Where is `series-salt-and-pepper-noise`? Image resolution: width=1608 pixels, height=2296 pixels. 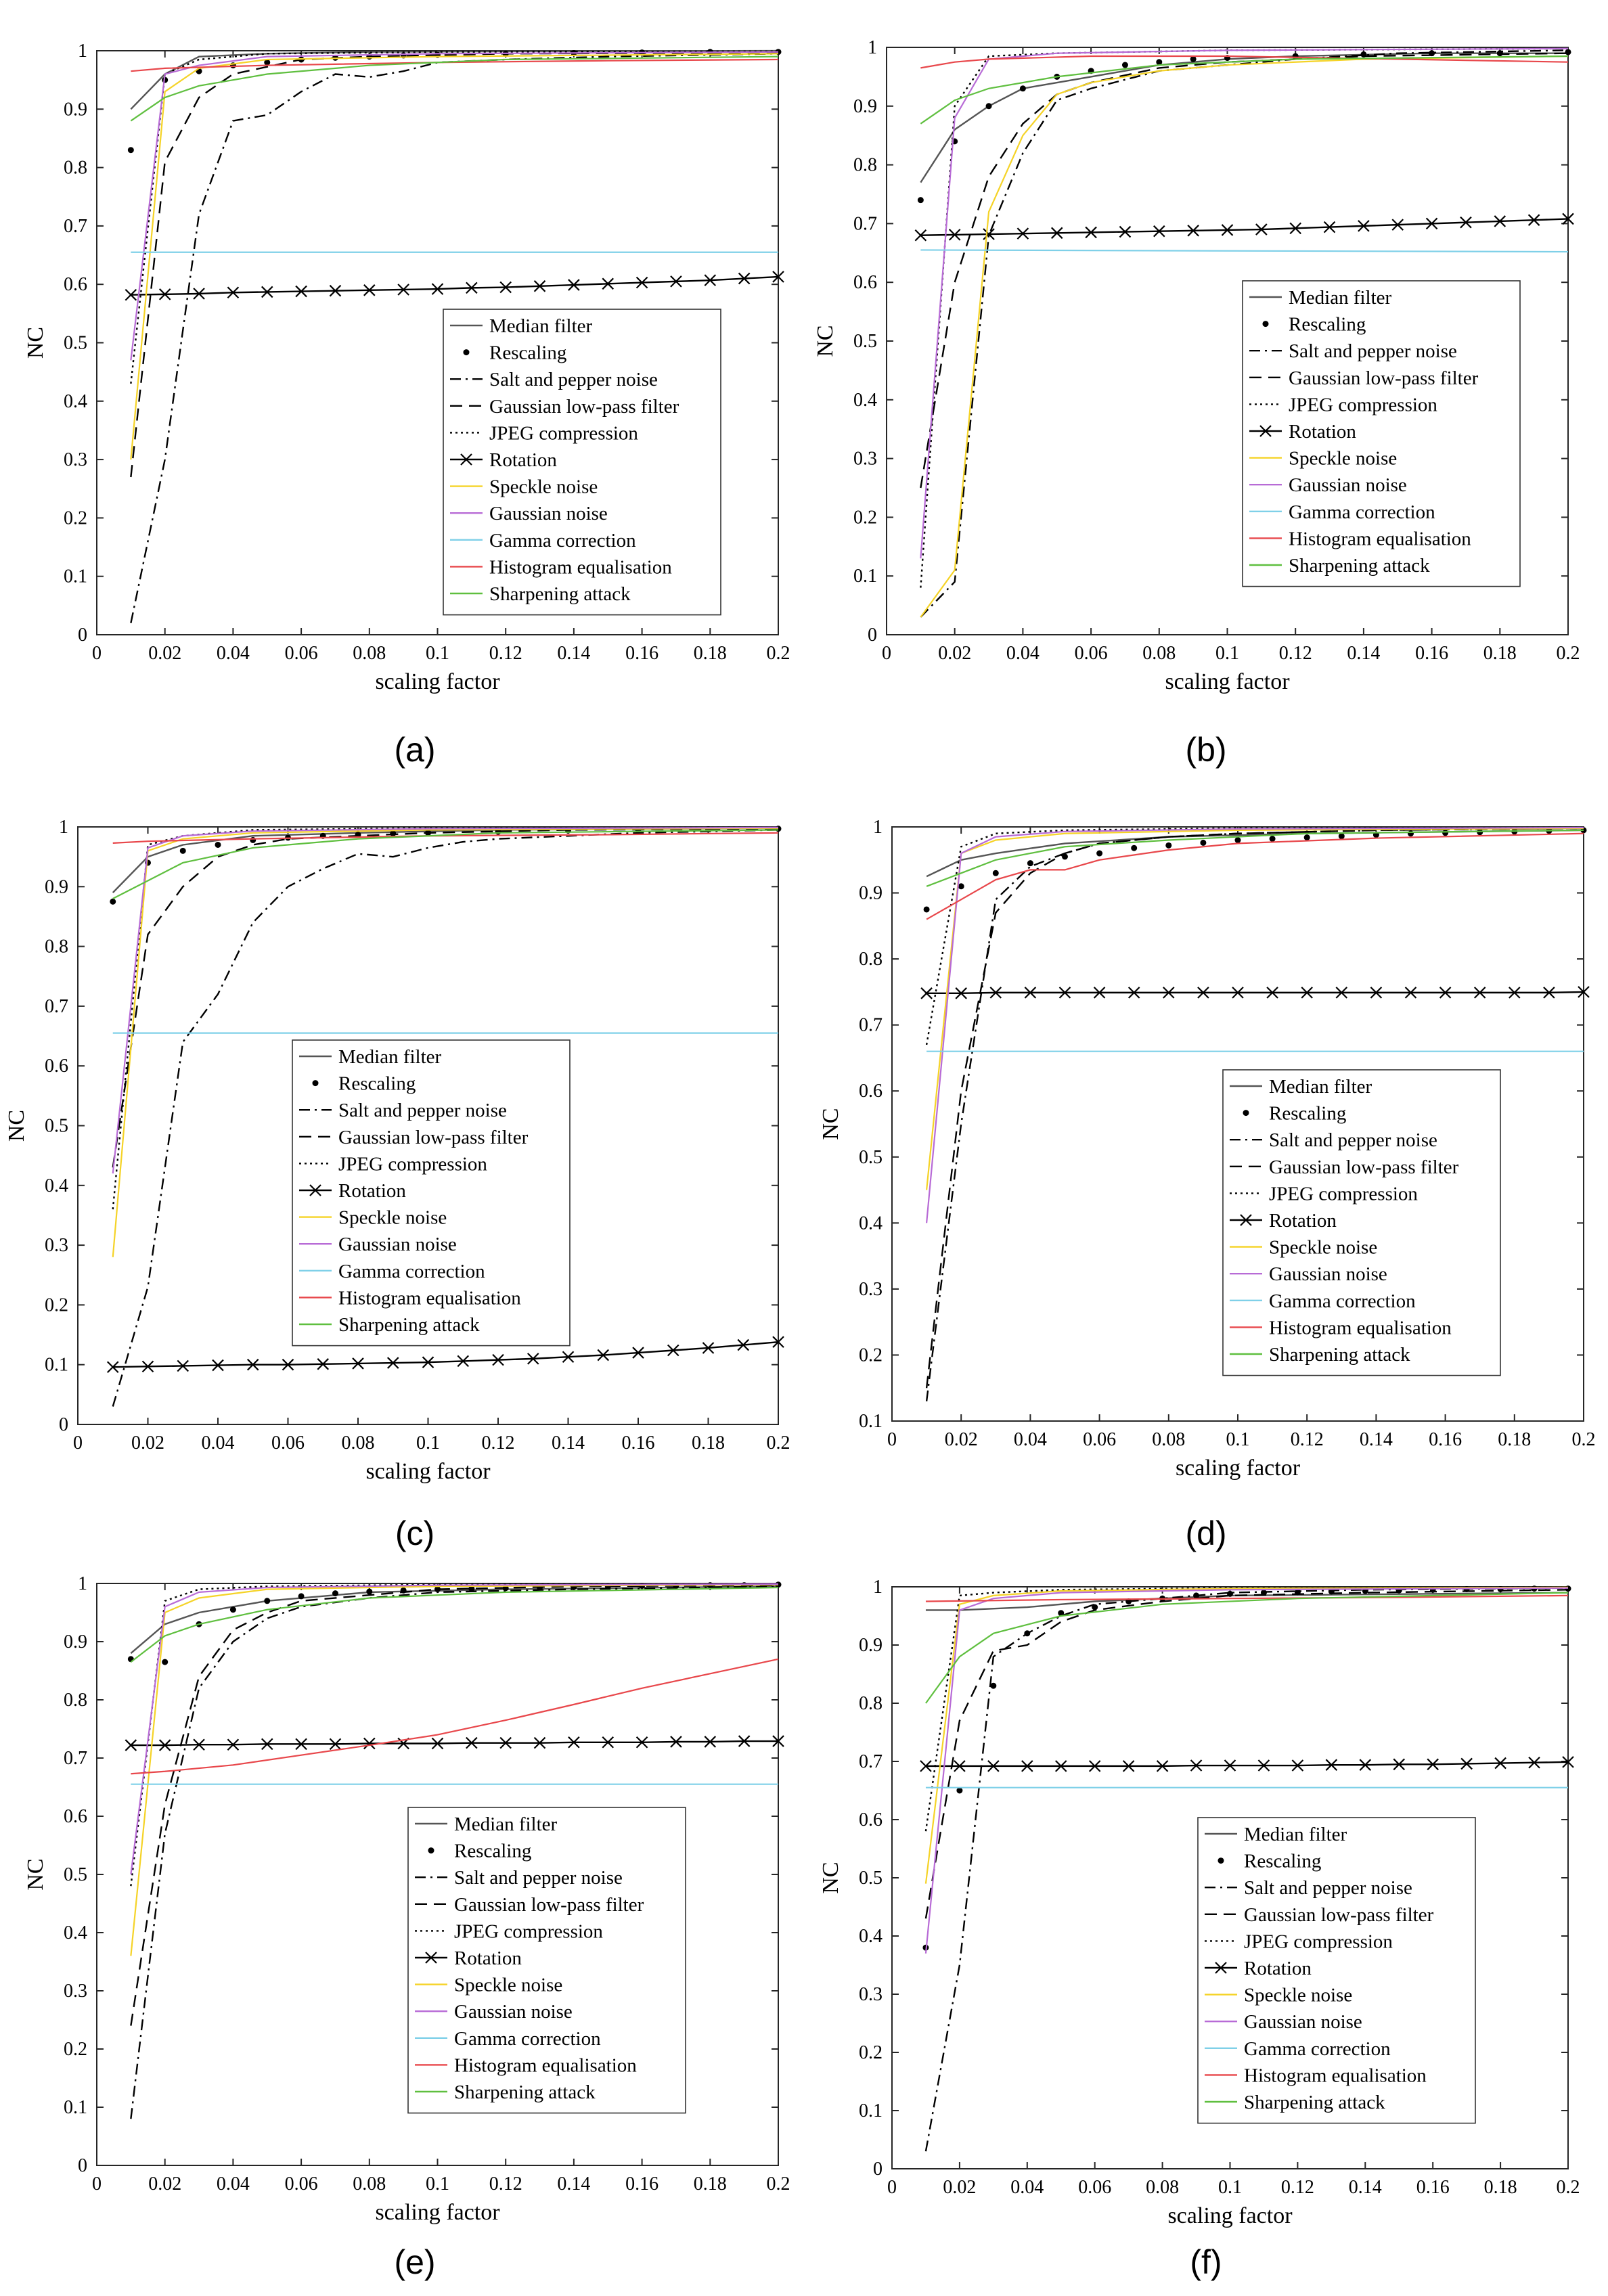
series-salt-and-pepper-noise is located at coordinates (455, 338).